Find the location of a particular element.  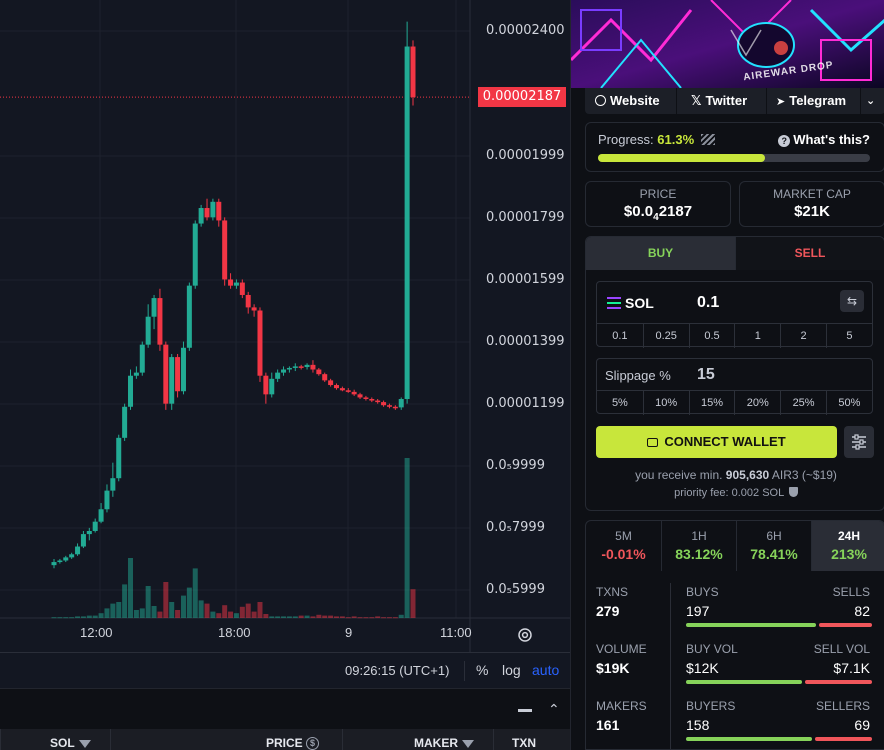

buy-vol-value: $12K is located at coordinates (702, 668).